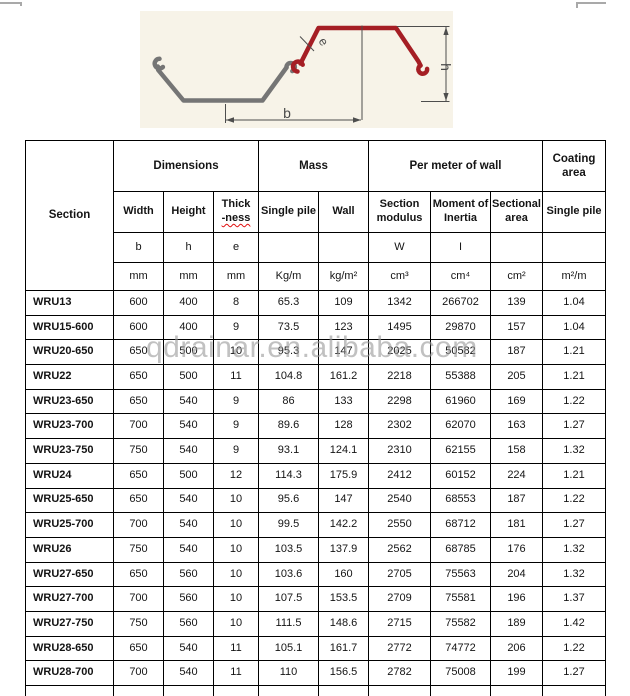  What do you see at coordinates (138, 276) in the screenshot?
I see `unit-width: mm` at bounding box center [138, 276].